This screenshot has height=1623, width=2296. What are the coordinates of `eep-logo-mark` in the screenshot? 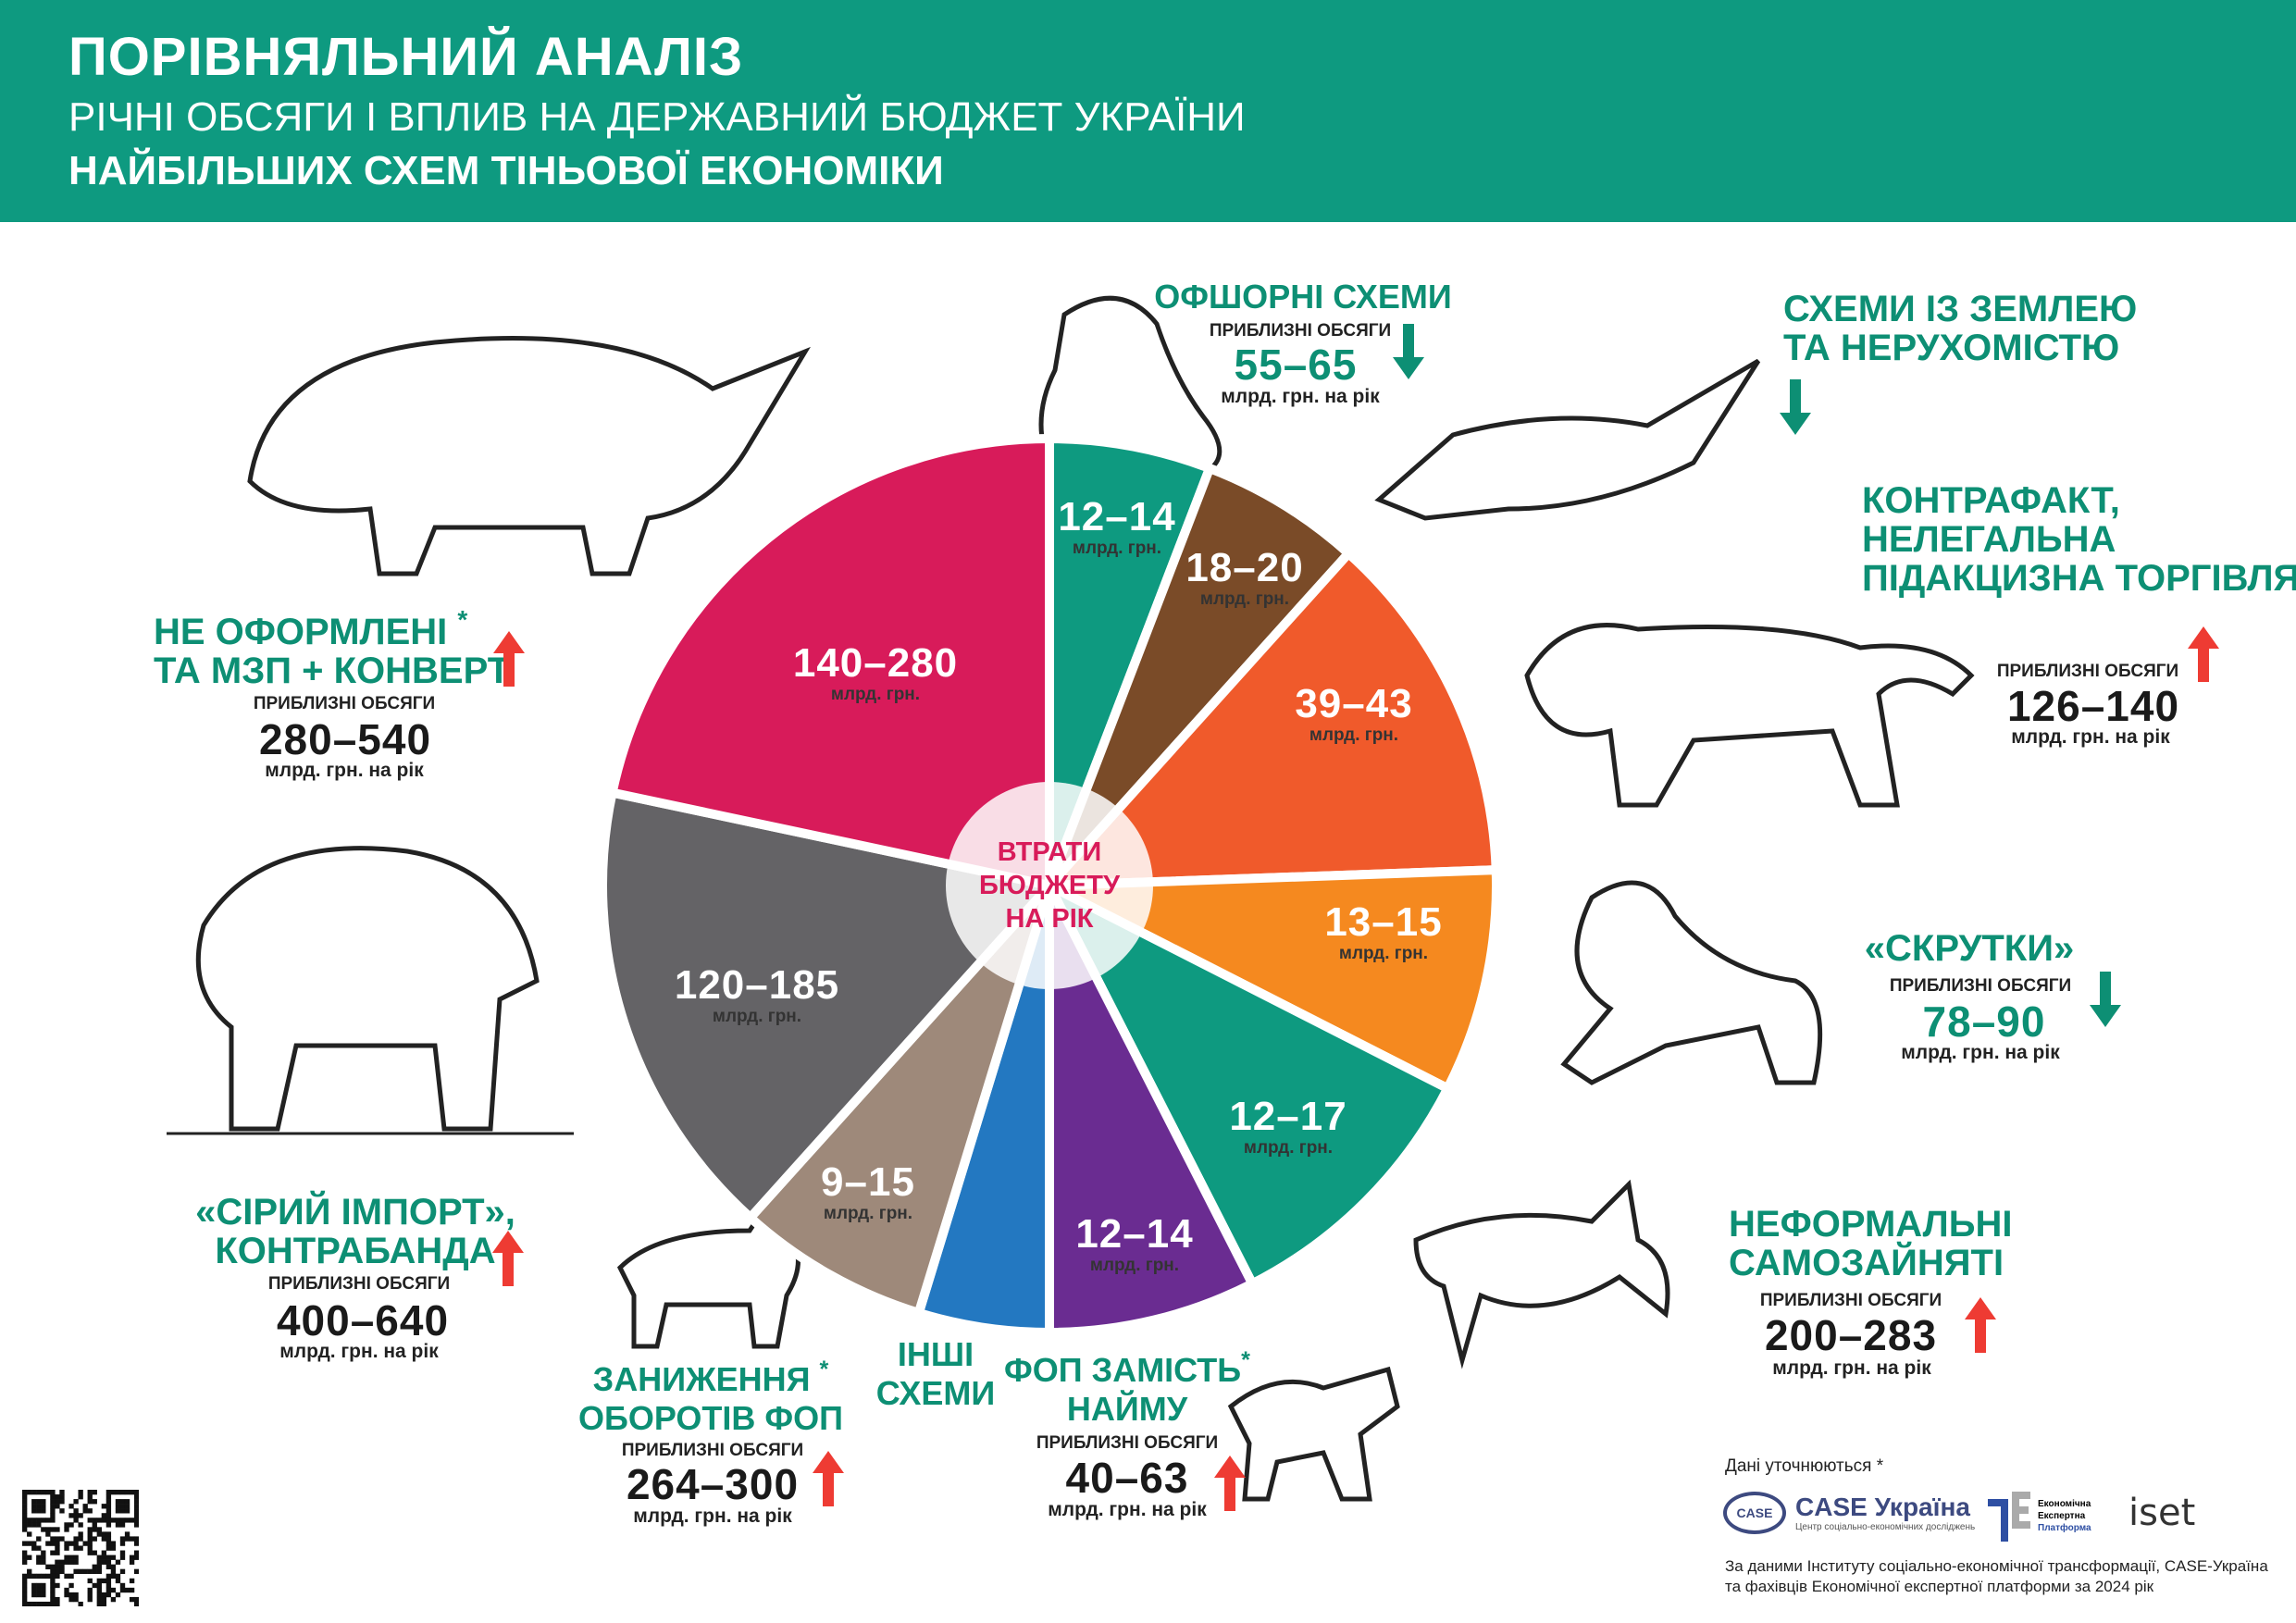 It's located at (2009, 1517).